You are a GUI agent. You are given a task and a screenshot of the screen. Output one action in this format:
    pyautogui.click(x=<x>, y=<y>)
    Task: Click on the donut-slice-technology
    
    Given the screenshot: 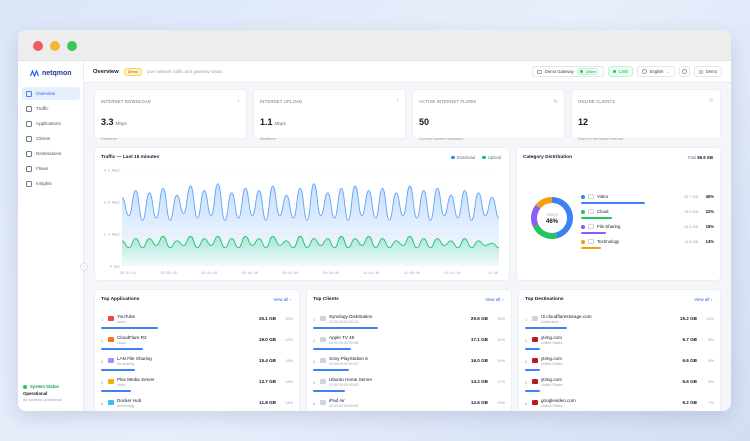 What is the action you would take?
    pyautogui.click(x=544, y=203)
    